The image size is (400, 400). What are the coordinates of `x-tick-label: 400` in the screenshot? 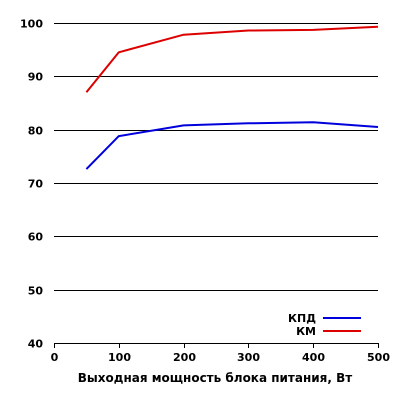 It's located at (313, 357).